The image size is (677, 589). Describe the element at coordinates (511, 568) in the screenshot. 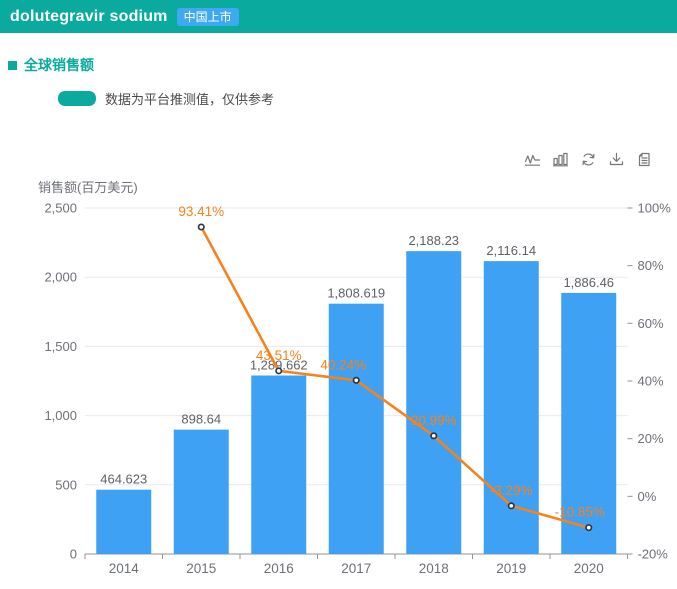

I see `x-axis-label: 2019` at that location.